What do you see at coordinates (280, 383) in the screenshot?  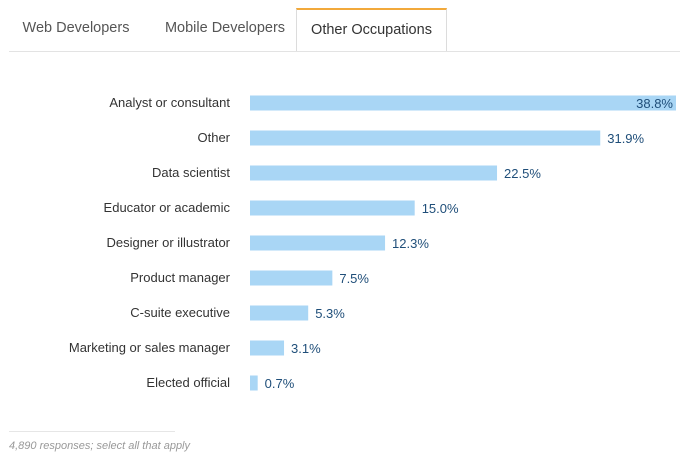 I see `value-label-elected-official: 0.7%` at bounding box center [280, 383].